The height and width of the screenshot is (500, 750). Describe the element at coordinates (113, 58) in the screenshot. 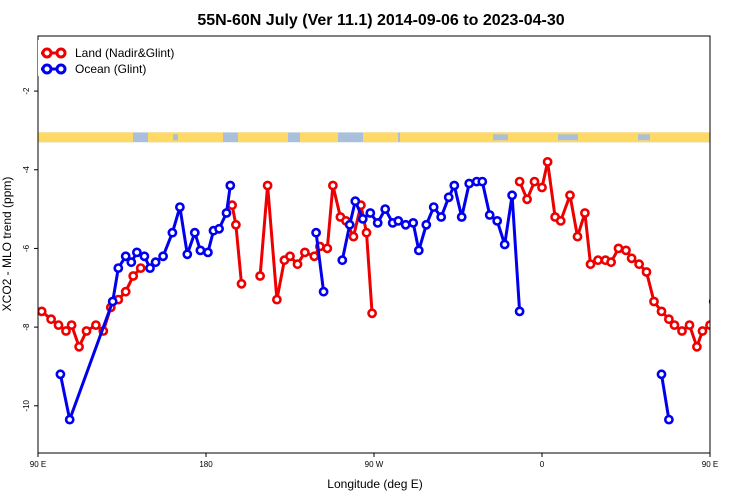

I see `legend: Land (Nadir&Glint) Ocean (Glint)` at that location.